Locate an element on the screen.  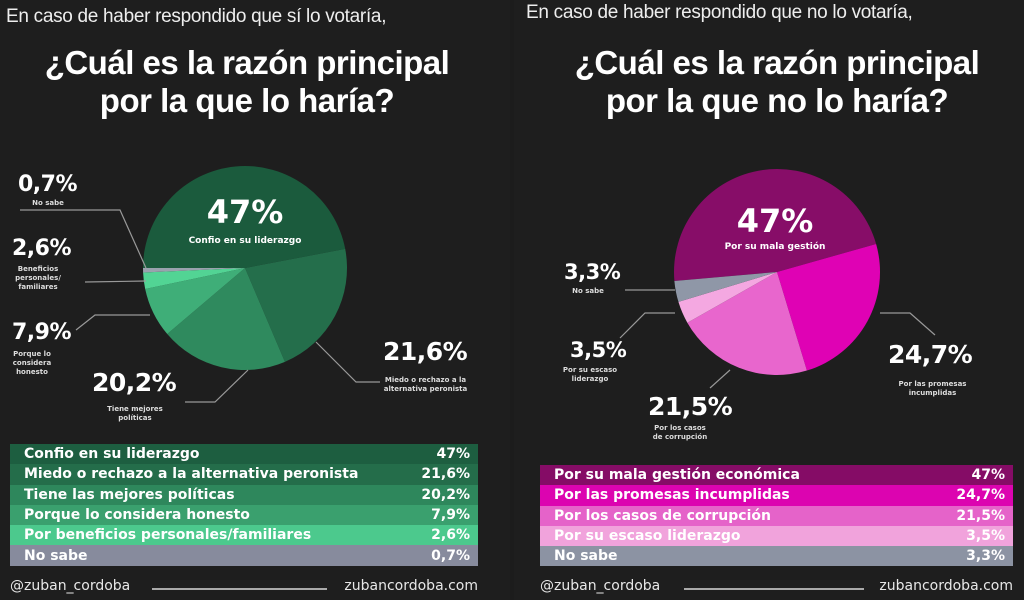
row-value: 7,9% is located at coordinates (450, 515).